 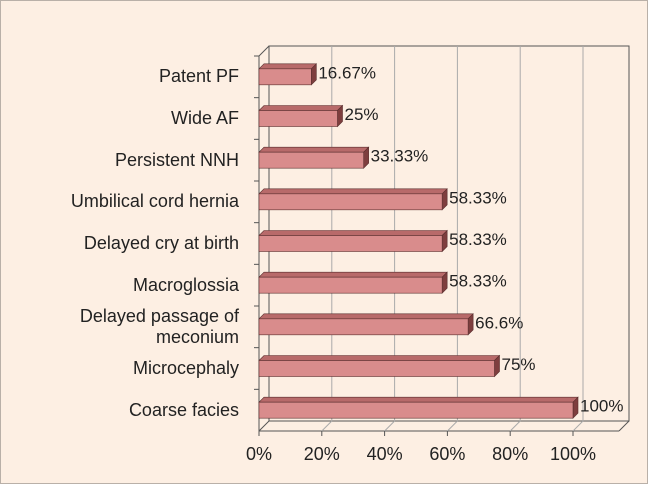 What do you see at coordinates (347, 72) in the screenshot?
I see `value-label: 16.67%` at bounding box center [347, 72].